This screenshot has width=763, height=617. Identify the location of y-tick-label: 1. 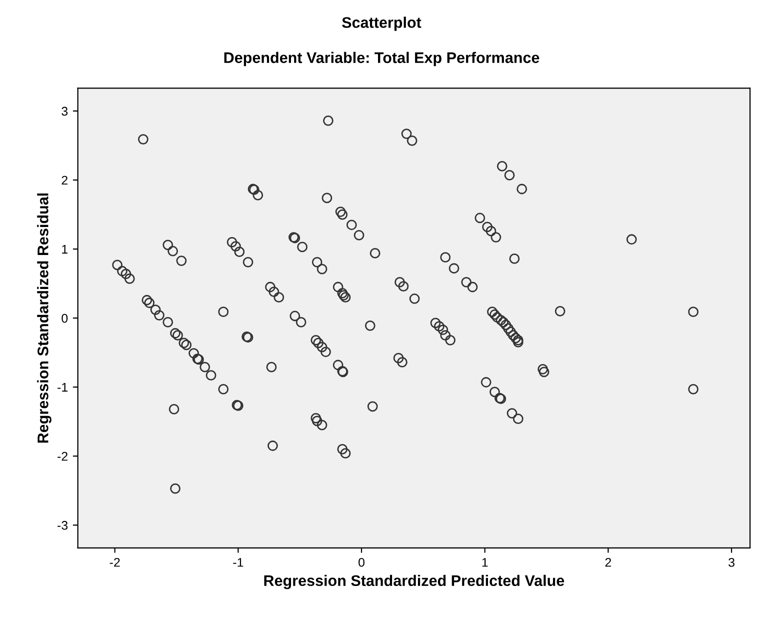
(65, 249).